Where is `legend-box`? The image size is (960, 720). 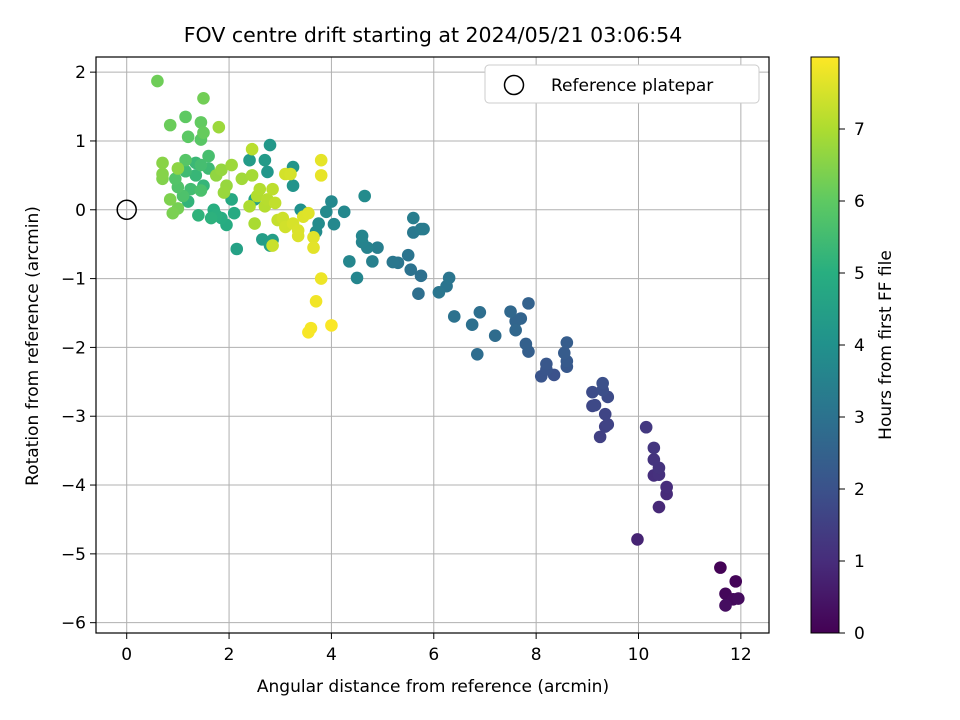
legend-box is located at coordinates (622, 84).